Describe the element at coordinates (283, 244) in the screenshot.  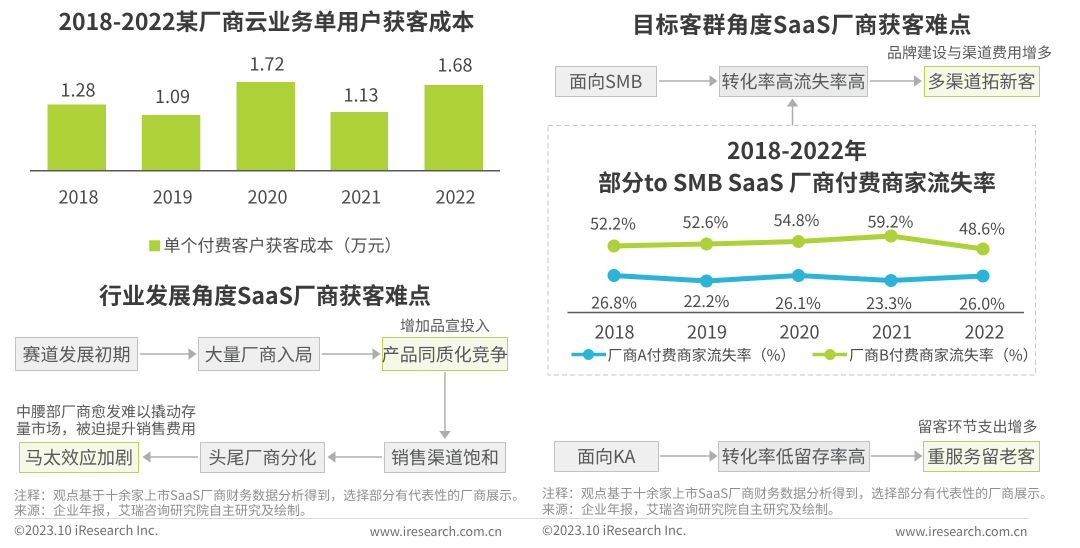
I see `svg-text: 单个付费客户获客成本（万元）` at that location.